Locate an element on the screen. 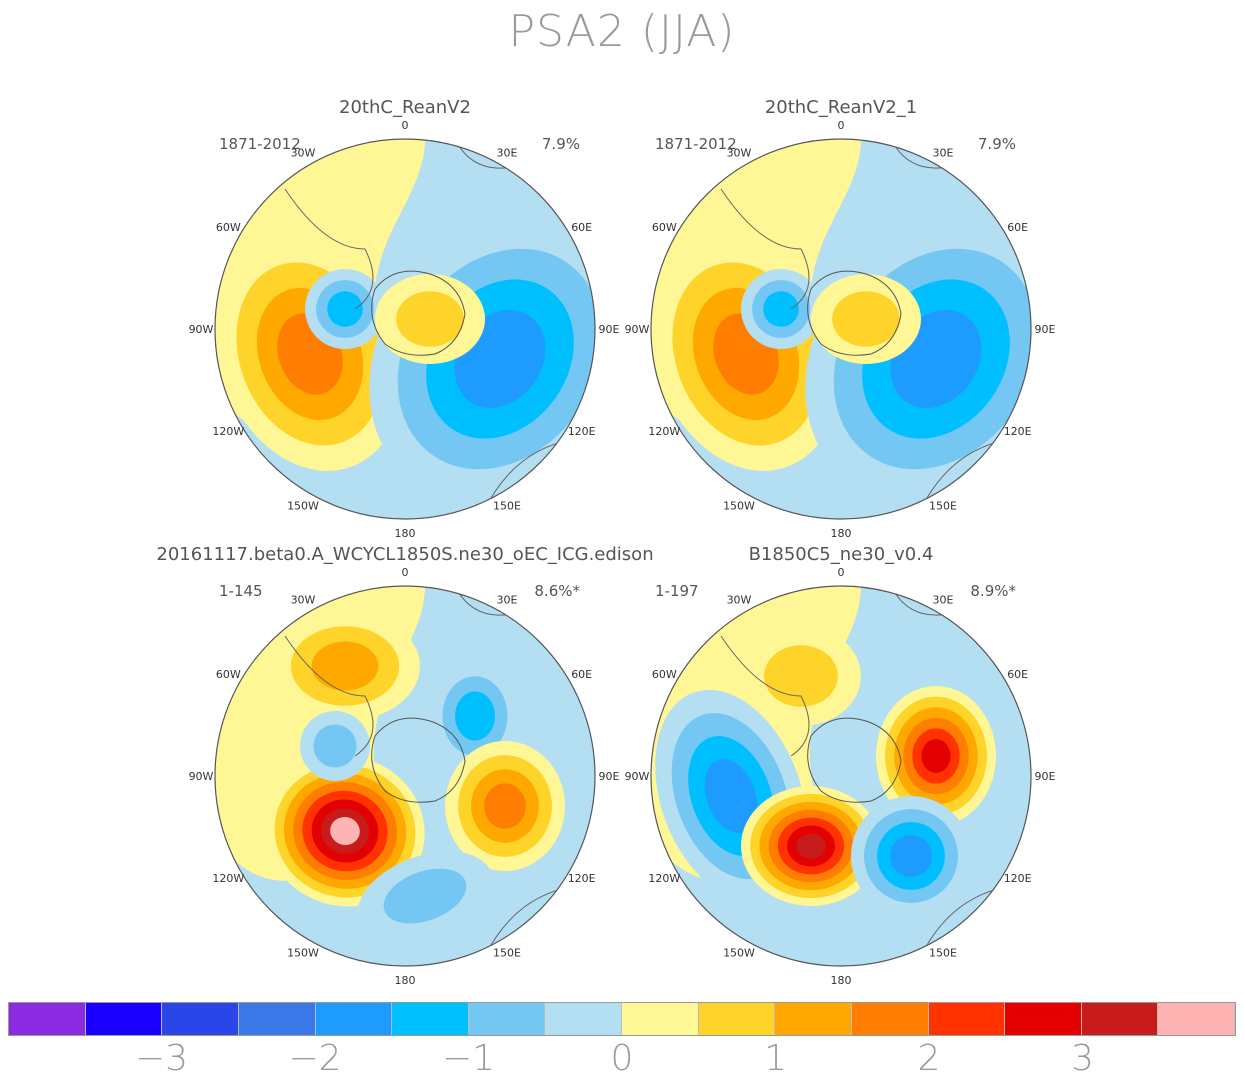 This screenshot has width=1244, height=1082. colorbar-tick-label: 2 is located at coordinates (929, 1058).